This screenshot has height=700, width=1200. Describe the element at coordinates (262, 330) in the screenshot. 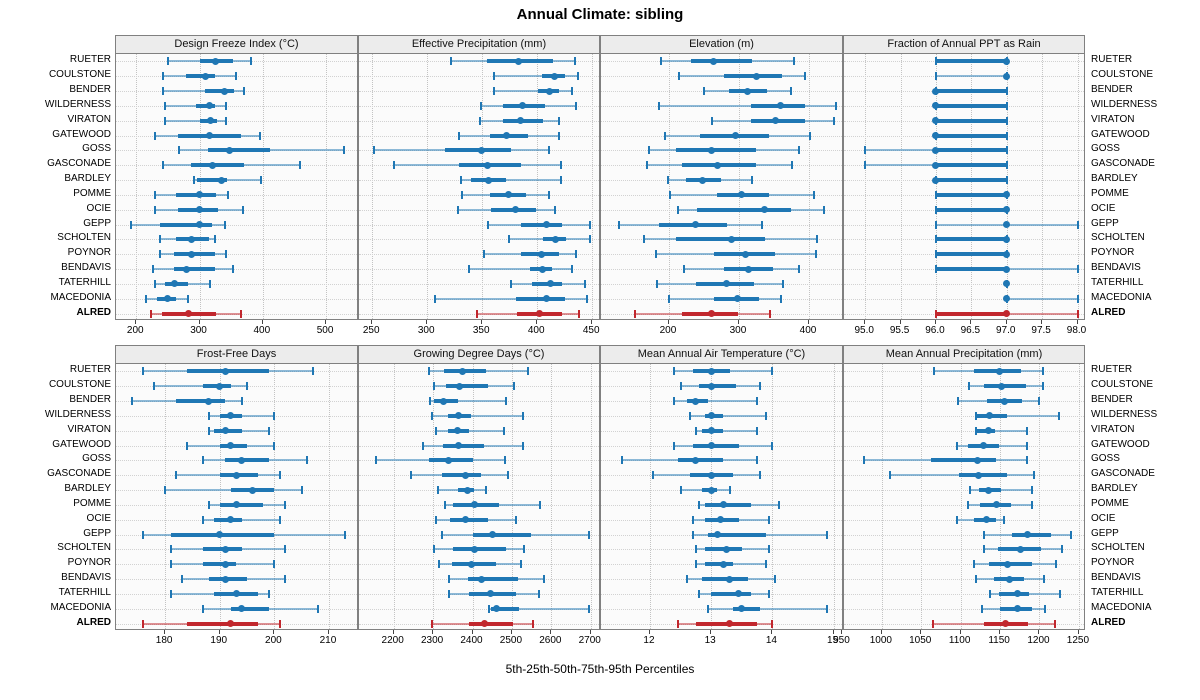

I see `tick-label: 400` at that location.